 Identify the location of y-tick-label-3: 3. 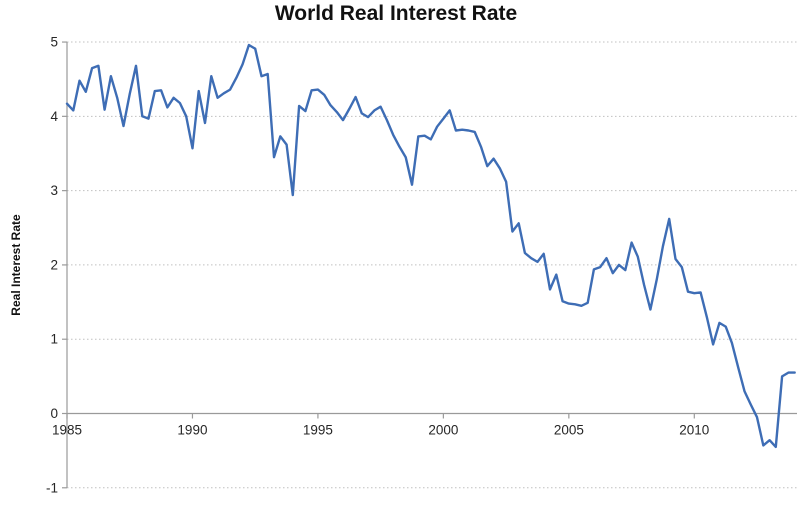
(54, 190).